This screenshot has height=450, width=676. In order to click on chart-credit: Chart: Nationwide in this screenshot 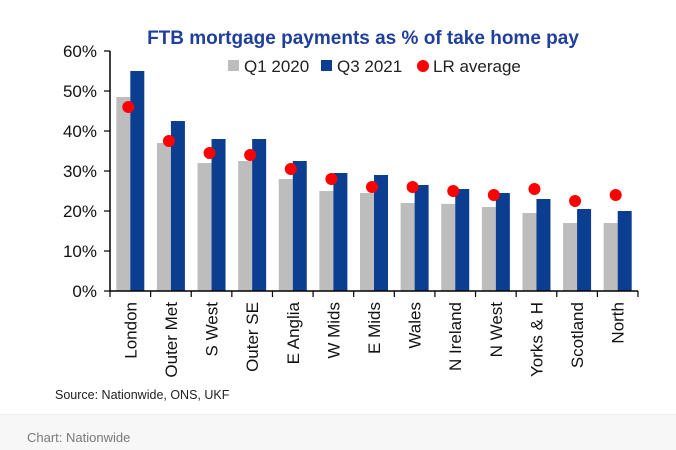, I will do `click(79, 437)`.